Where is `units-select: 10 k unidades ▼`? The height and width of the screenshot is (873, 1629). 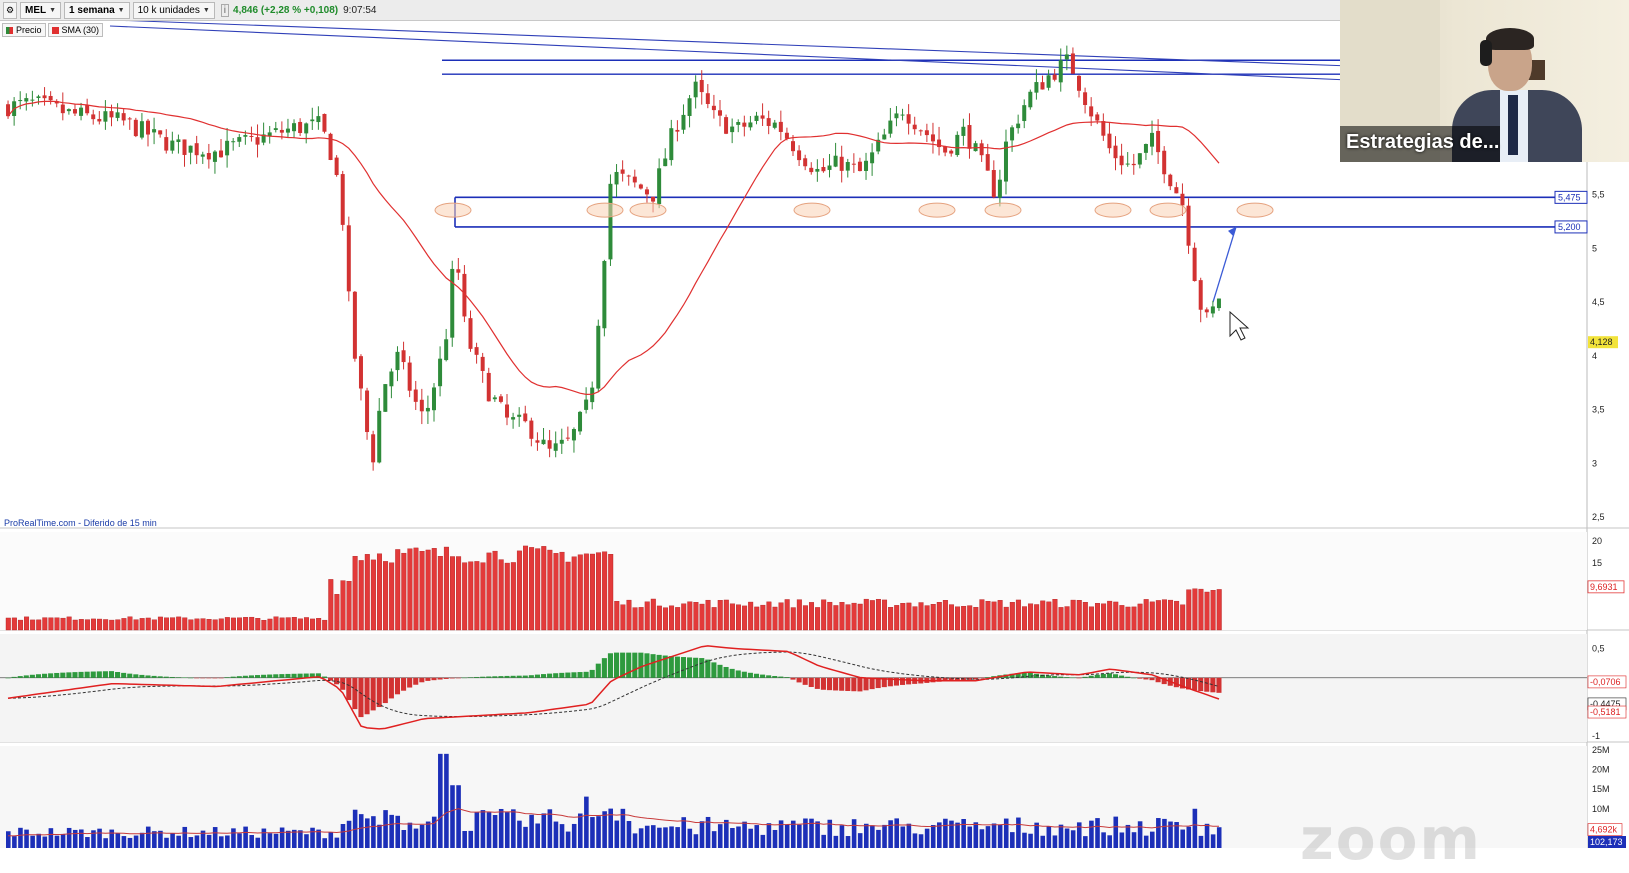 units-select: 10 k unidades ▼ is located at coordinates (173, 10).